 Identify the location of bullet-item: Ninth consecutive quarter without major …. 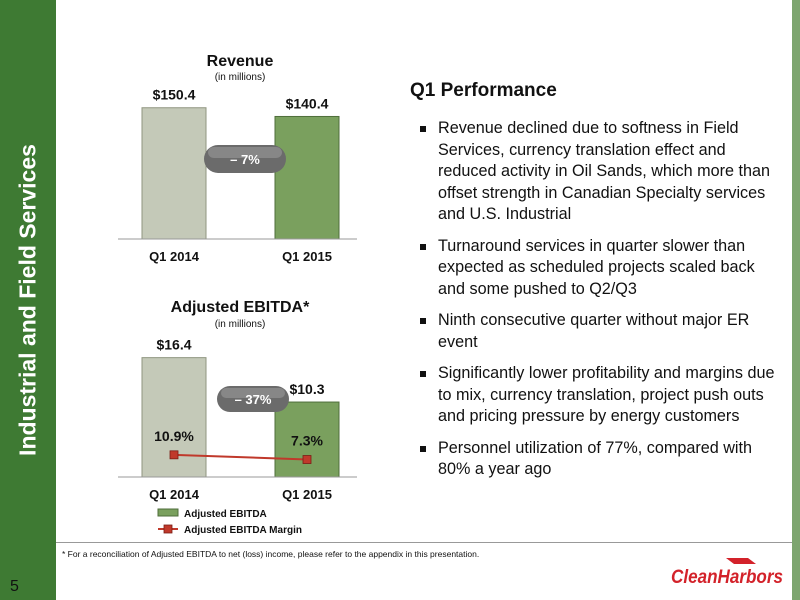
(598, 331).